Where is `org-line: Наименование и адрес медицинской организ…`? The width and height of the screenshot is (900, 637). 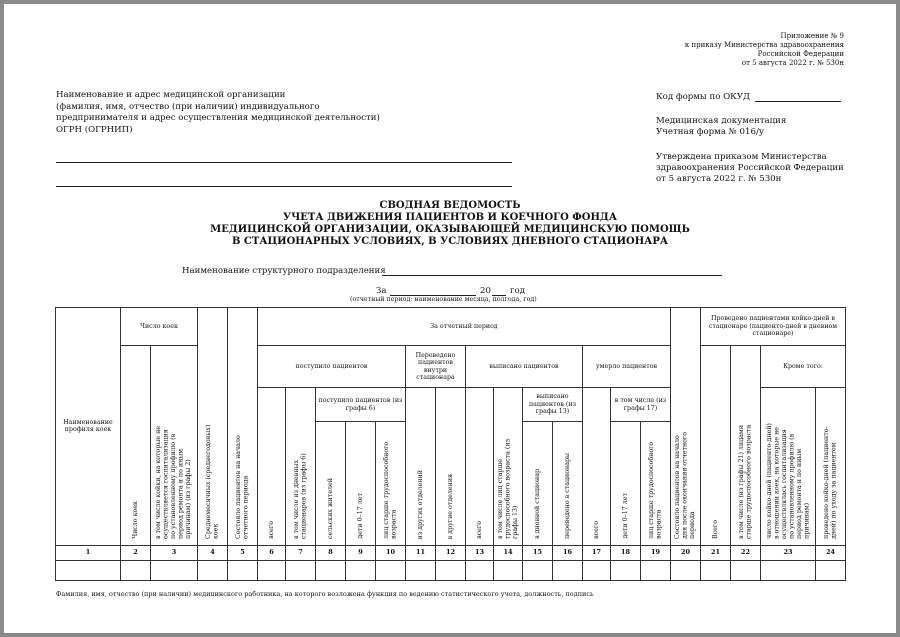 org-line: Наименование и адрес медицинской организ… is located at coordinates (171, 95).